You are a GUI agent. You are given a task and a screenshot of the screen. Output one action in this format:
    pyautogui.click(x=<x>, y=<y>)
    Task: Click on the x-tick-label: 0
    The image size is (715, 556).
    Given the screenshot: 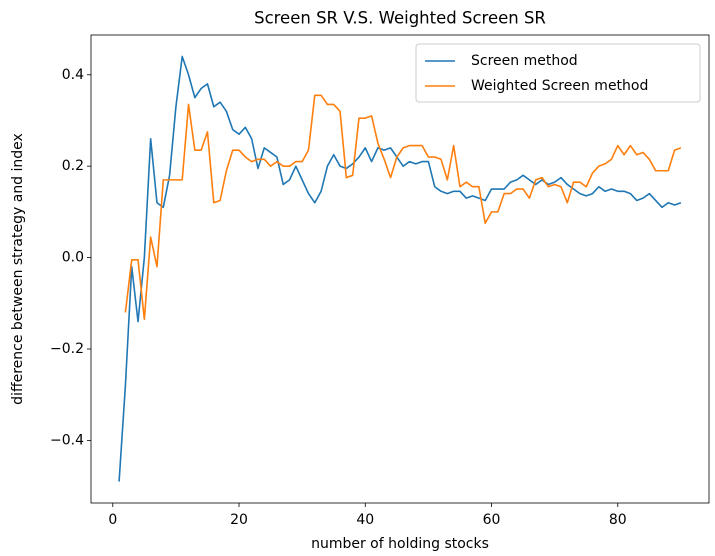 What is the action you would take?
    pyautogui.click(x=112, y=520)
    